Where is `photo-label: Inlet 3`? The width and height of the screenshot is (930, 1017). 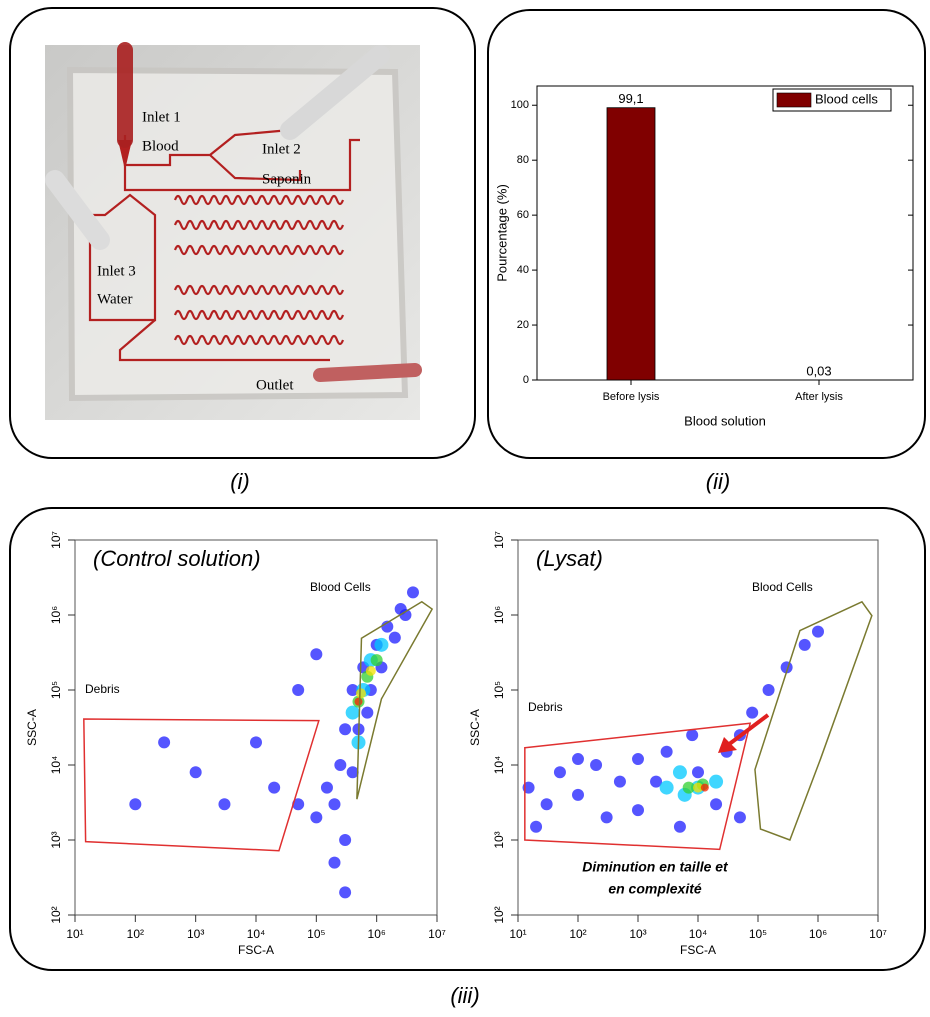 photo-label: Inlet 3 is located at coordinates (116, 271).